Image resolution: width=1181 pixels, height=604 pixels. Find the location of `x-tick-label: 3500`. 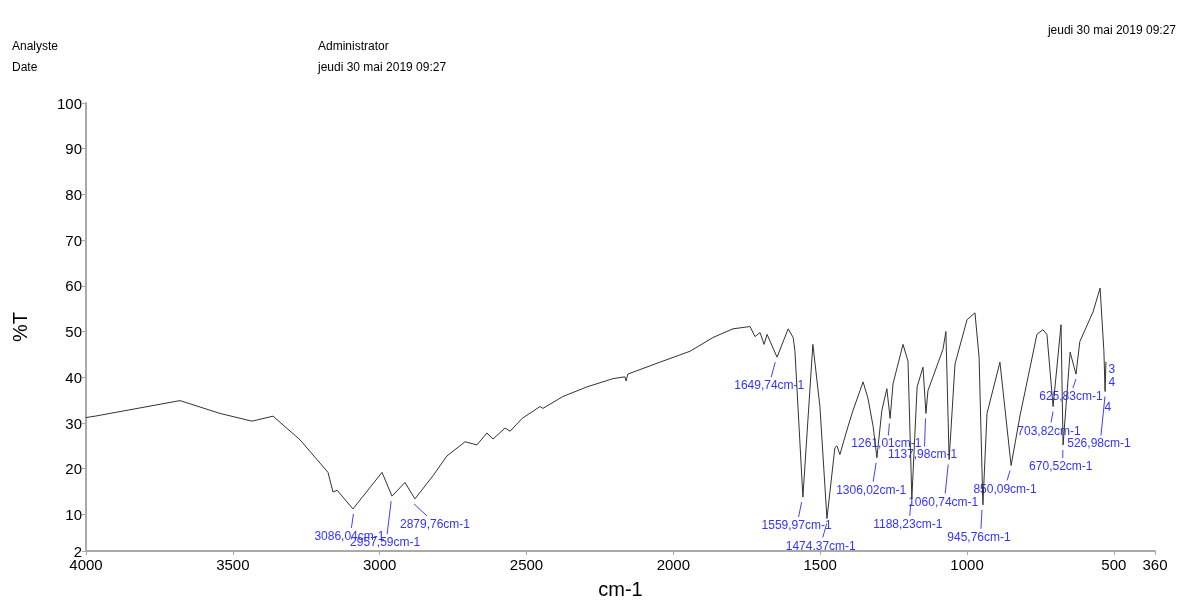

x-tick-label: 3500 is located at coordinates (233, 564).